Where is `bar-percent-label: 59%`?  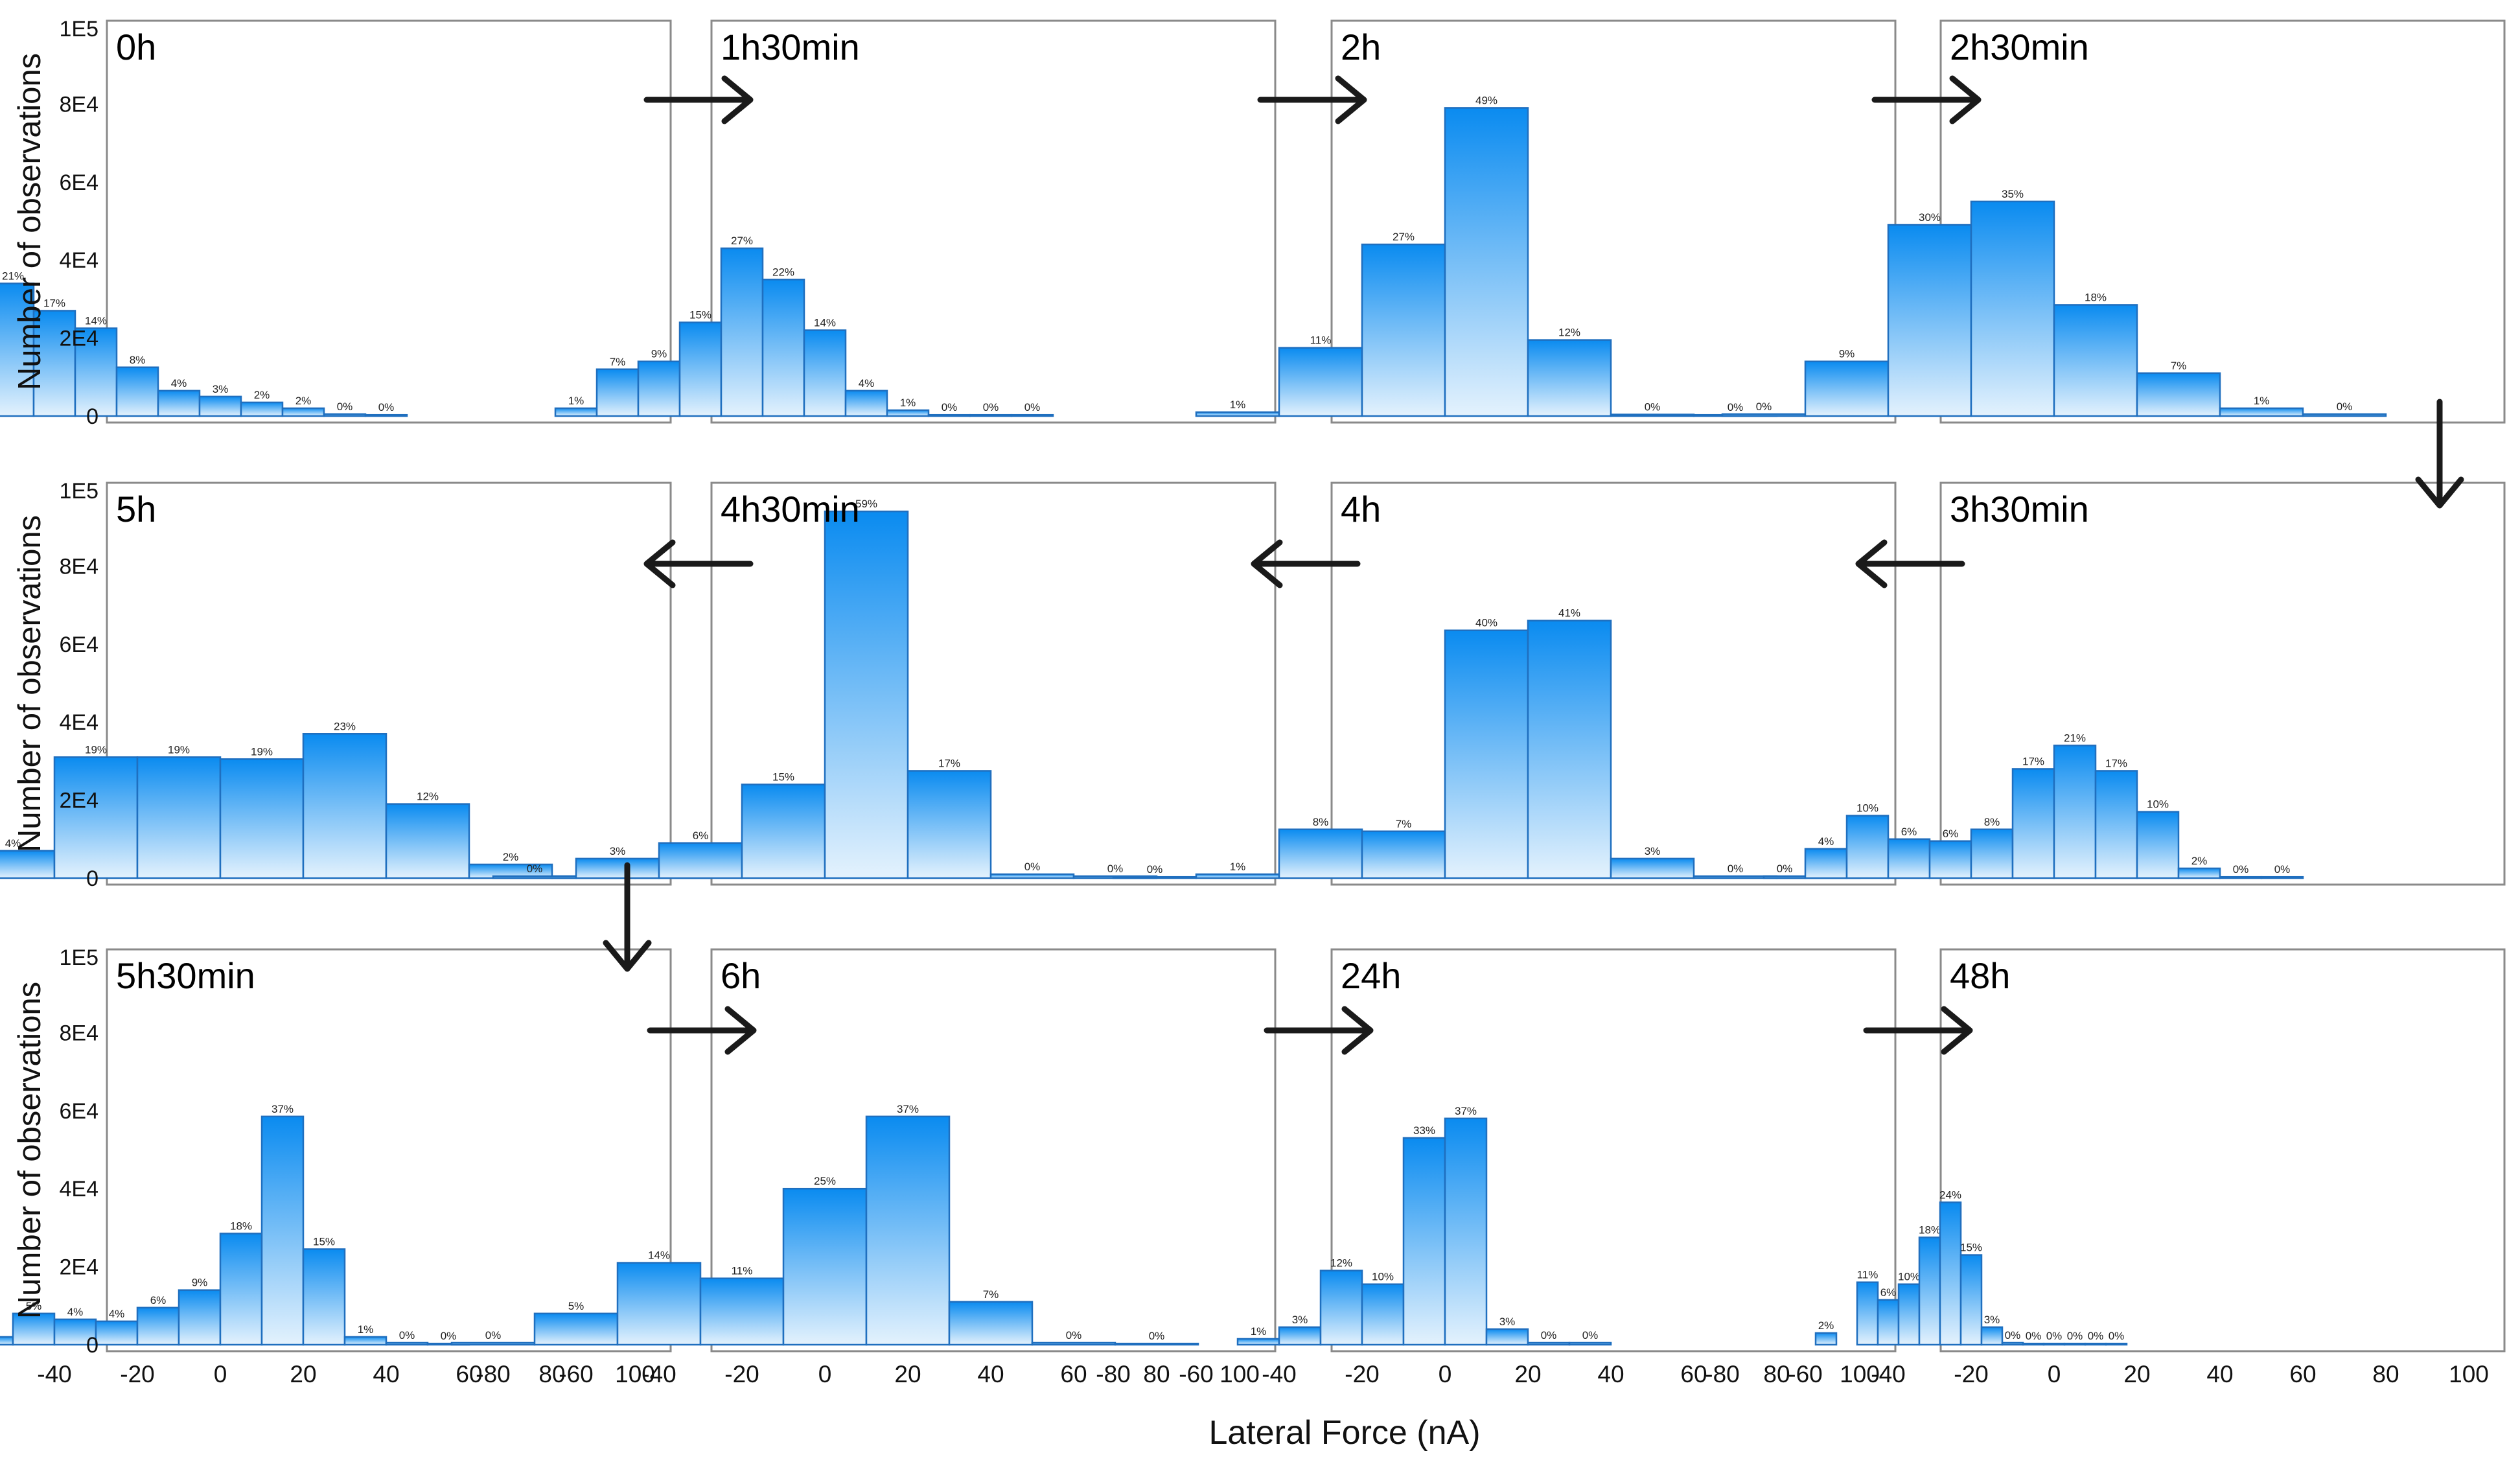
bar-percent-label: 59% is located at coordinates (866, 504).